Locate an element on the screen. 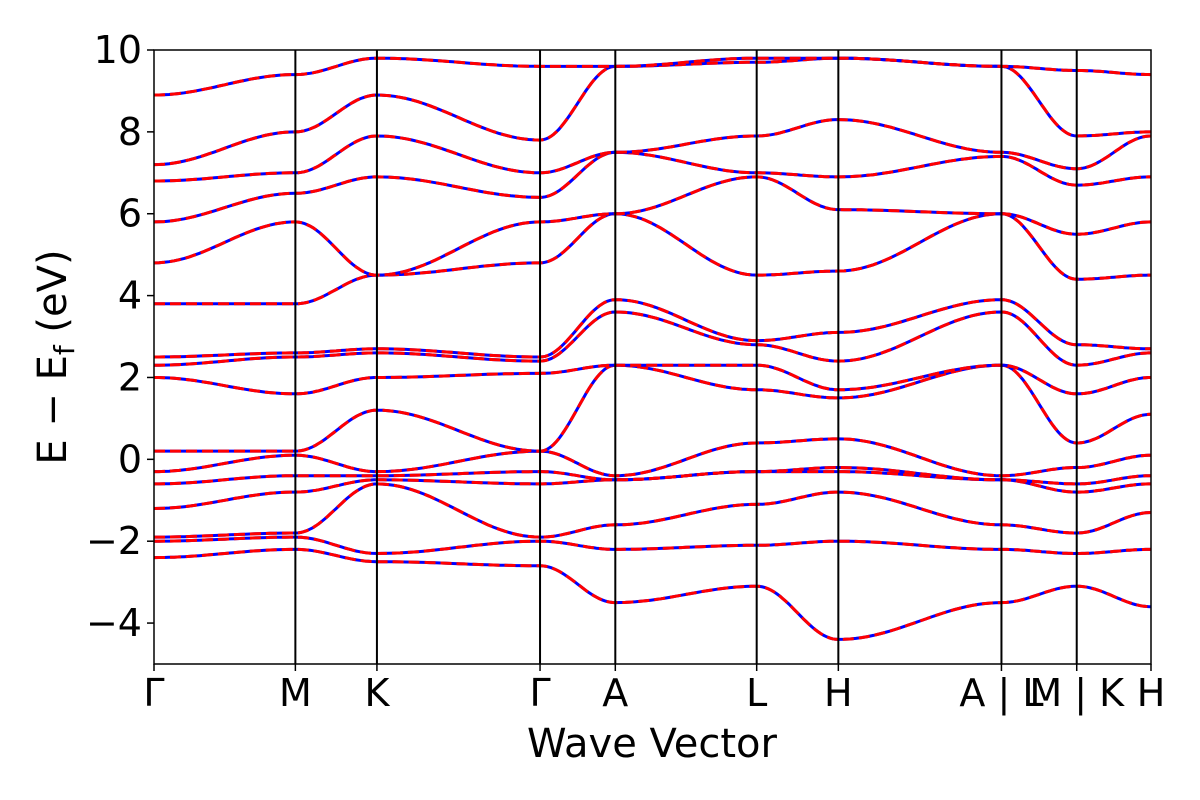 Image resolution: width=1200 pixels, height=800 pixels. x-tick-label: M is located at coordinates (295, 693).